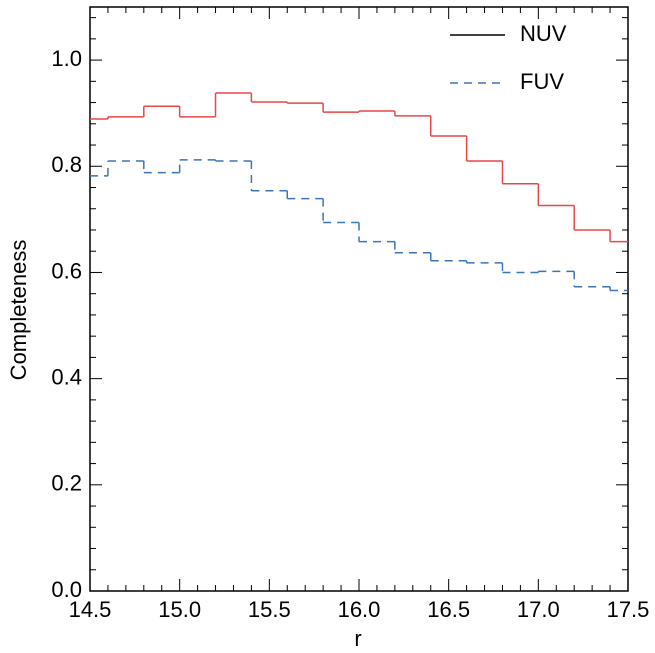 The image size is (655, 653). What do you see at coordinates (66, 483) in the screenshot?
I see `y-tick-label: 0.2` at bounding box center [66, 483].